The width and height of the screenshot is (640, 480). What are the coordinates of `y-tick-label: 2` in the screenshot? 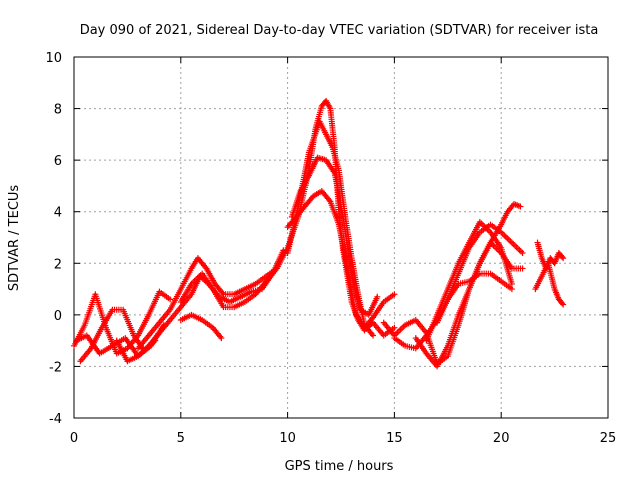 It's located at (58, 264).